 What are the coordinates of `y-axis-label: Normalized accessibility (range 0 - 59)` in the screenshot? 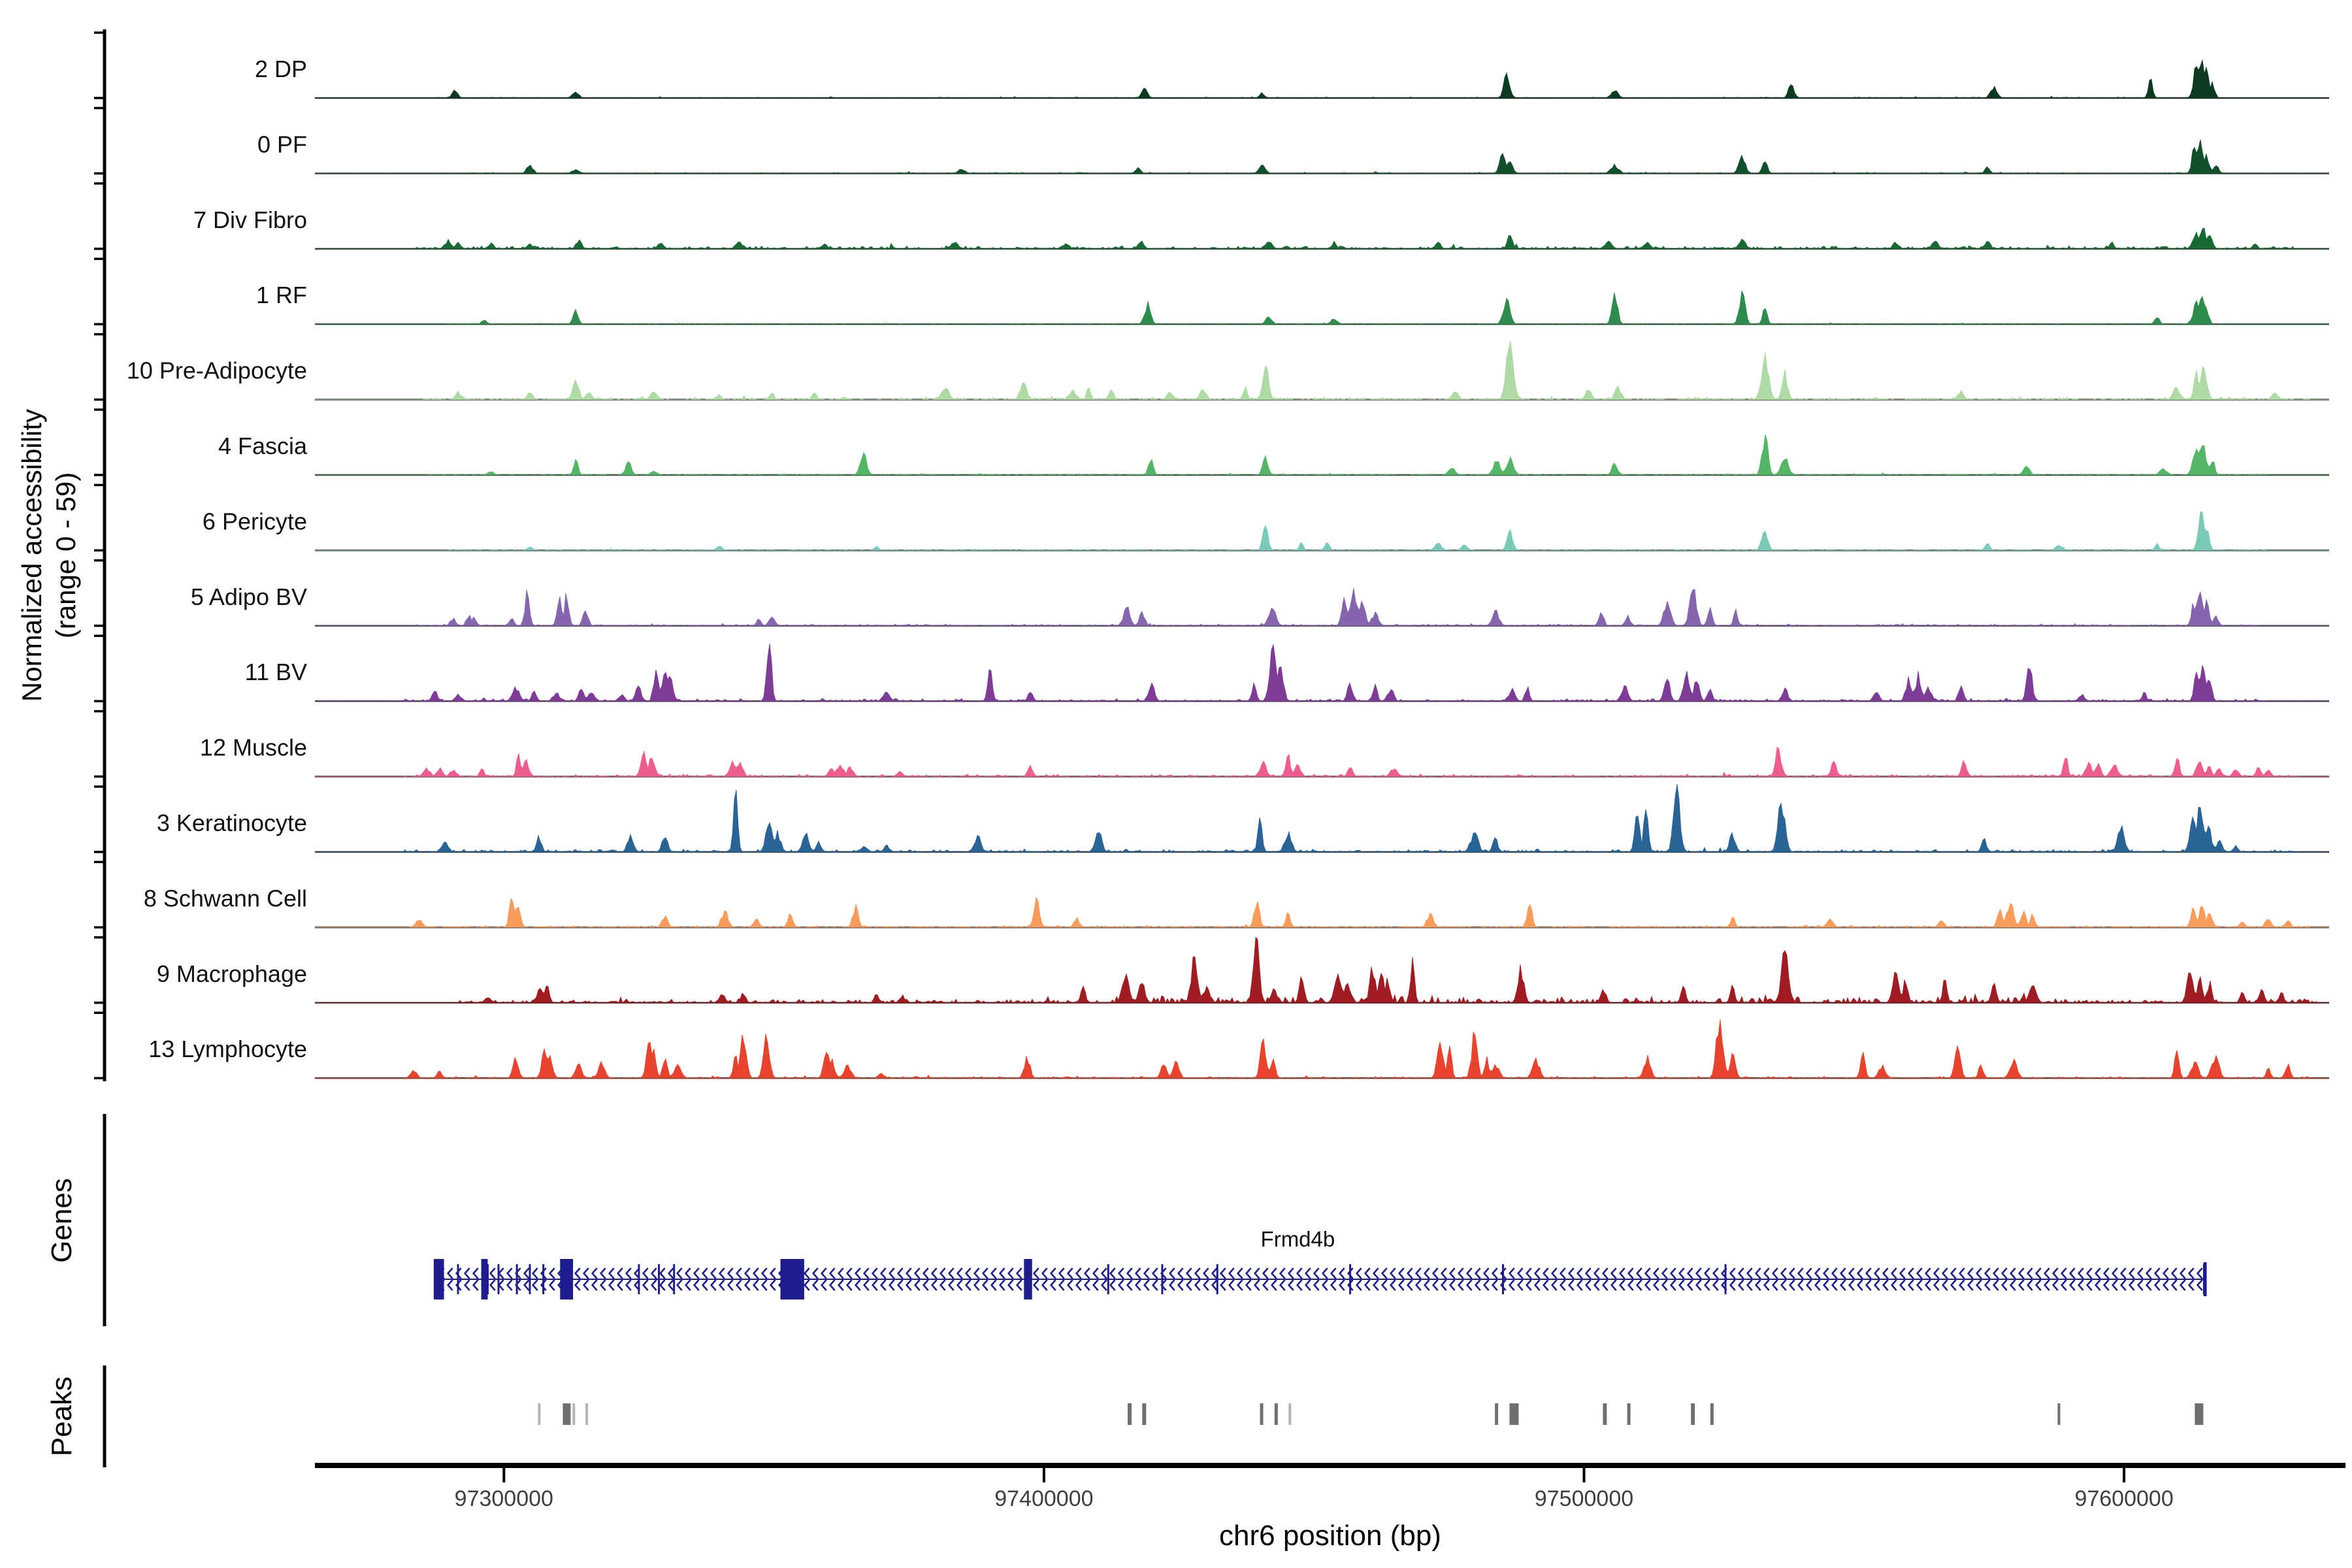 It's located at (51, 555).